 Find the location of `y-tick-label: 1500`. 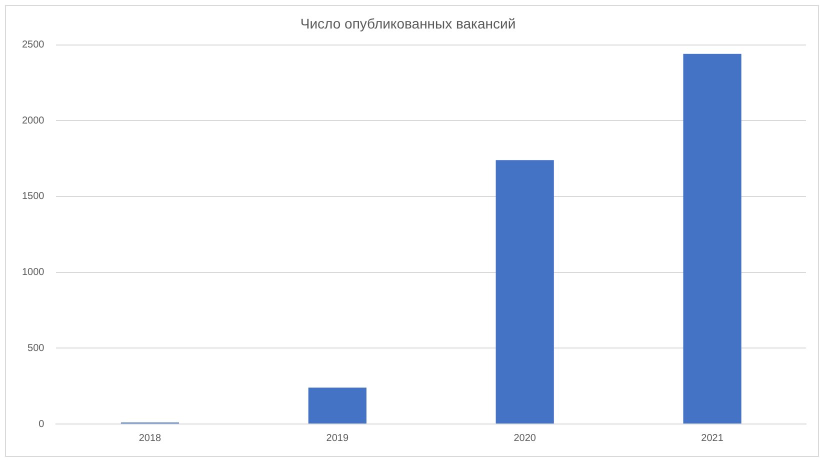

y-tick-label: 1500 is located at coordinates (33, 196).